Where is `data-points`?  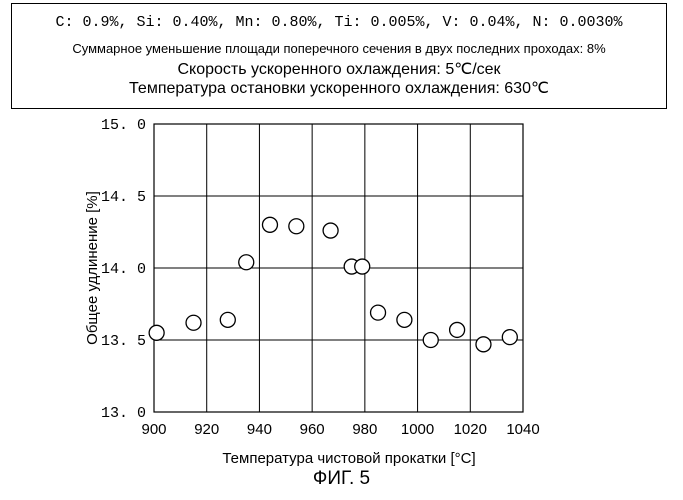
data-points is located at coordinates (333, 284).